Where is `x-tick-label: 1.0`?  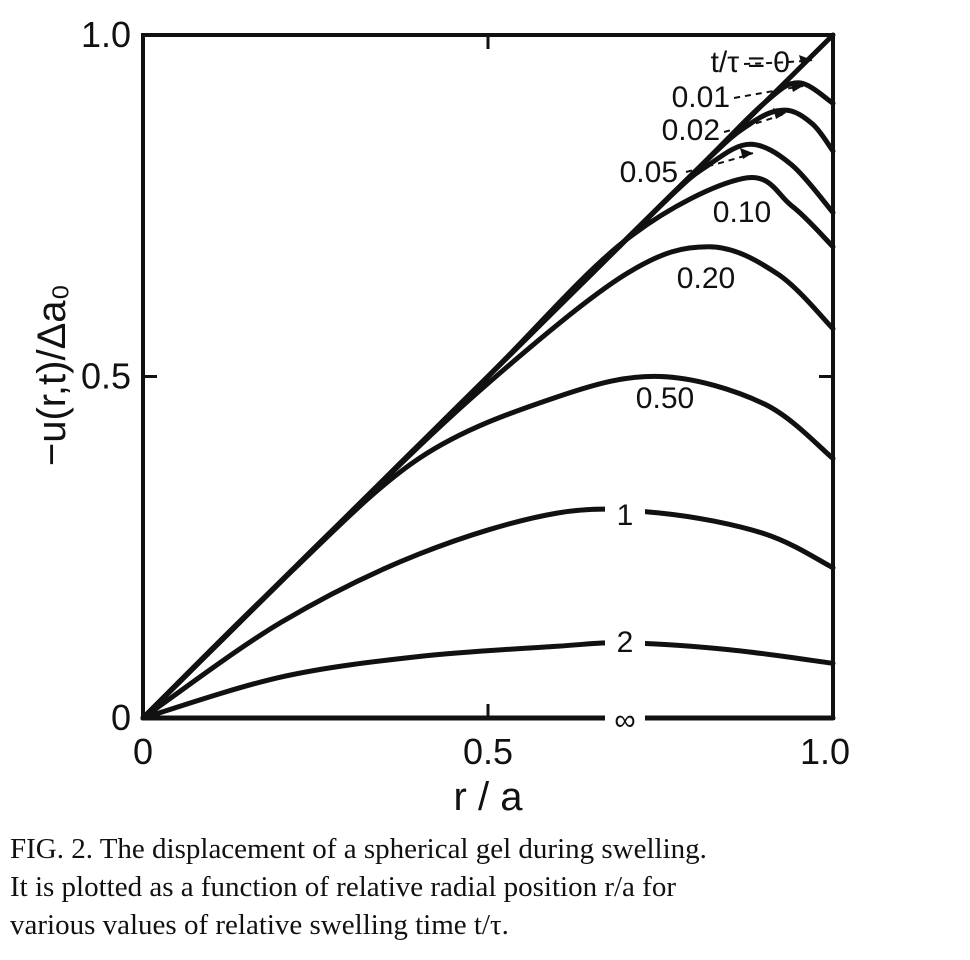
x-tick-label: 1.0 is located at coordinates (825, 751).